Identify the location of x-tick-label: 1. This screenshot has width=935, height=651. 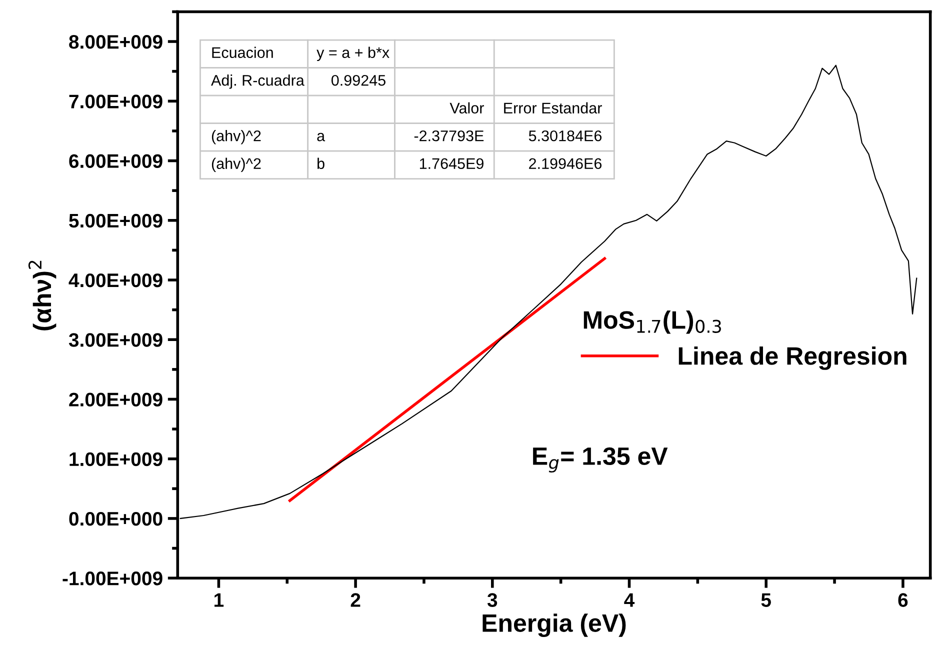
(219, 600).